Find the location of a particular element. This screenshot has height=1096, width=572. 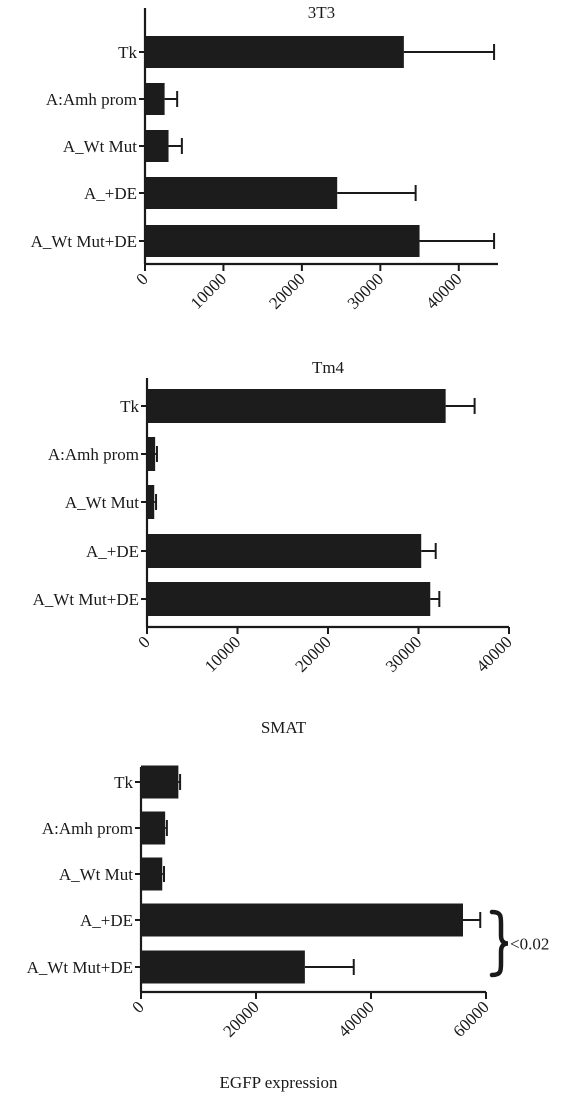

significance-brace is located at coordinates (499, 943).